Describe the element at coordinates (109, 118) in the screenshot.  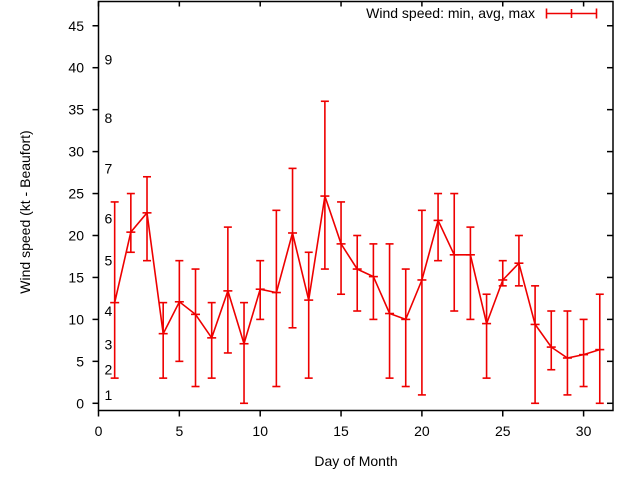
I see `beaufort-label: 8` at that location.